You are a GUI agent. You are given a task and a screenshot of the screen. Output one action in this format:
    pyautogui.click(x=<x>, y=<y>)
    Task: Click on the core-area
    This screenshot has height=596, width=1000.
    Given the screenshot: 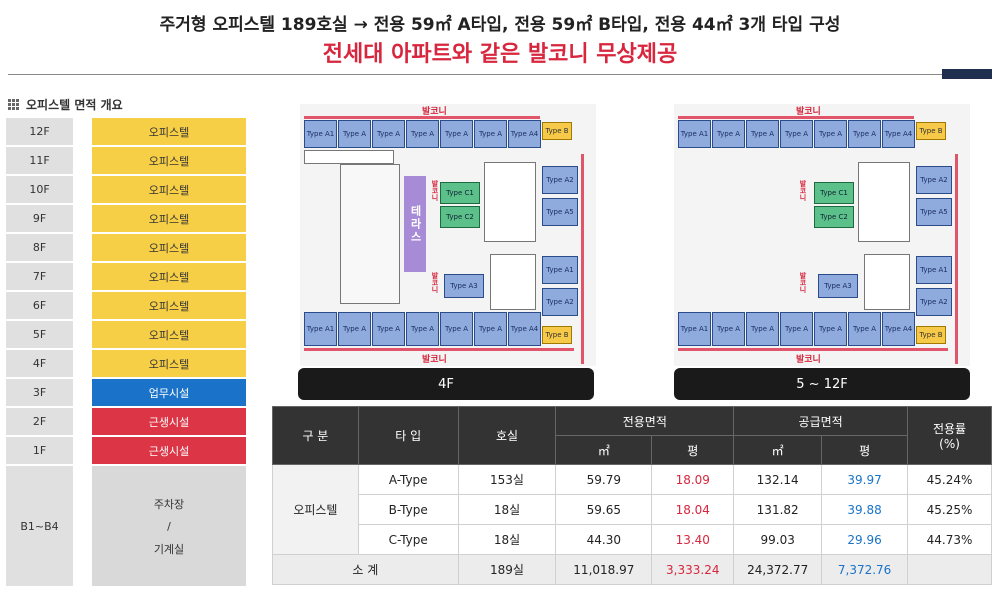 What is the action you would take?
    pyautogui.click(x=370, y=234)
    